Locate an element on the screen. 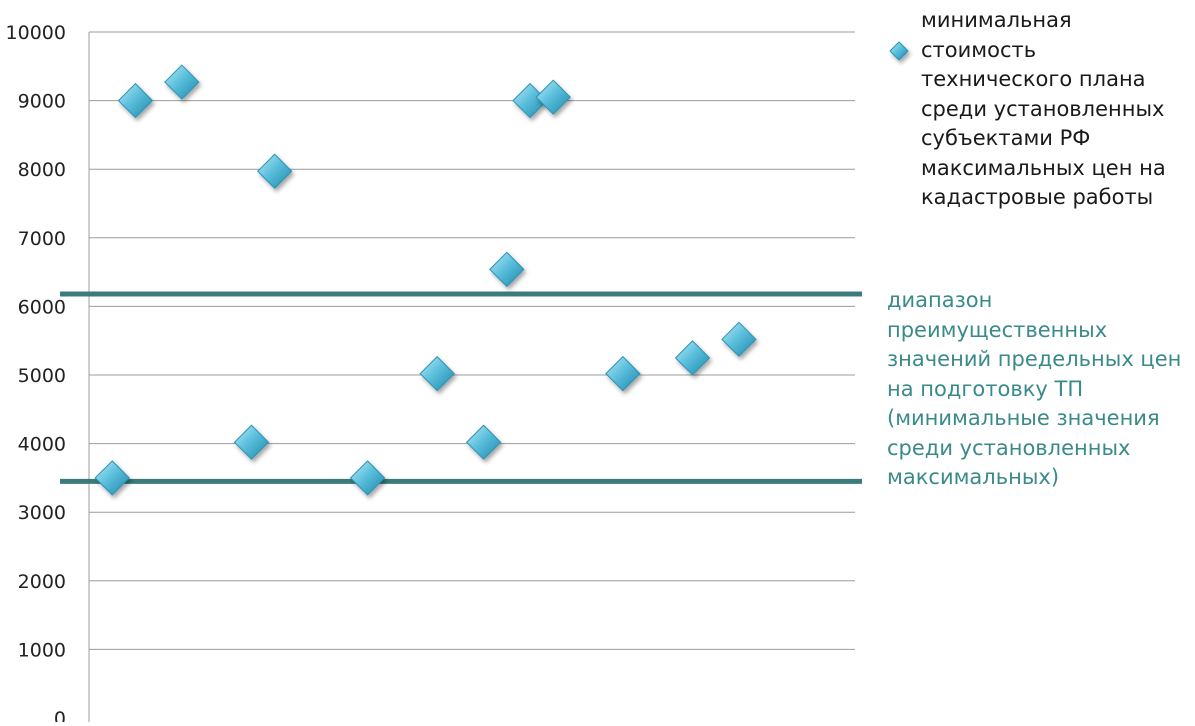  y-tick-label: 4000 is located at coordinates (42, 445).